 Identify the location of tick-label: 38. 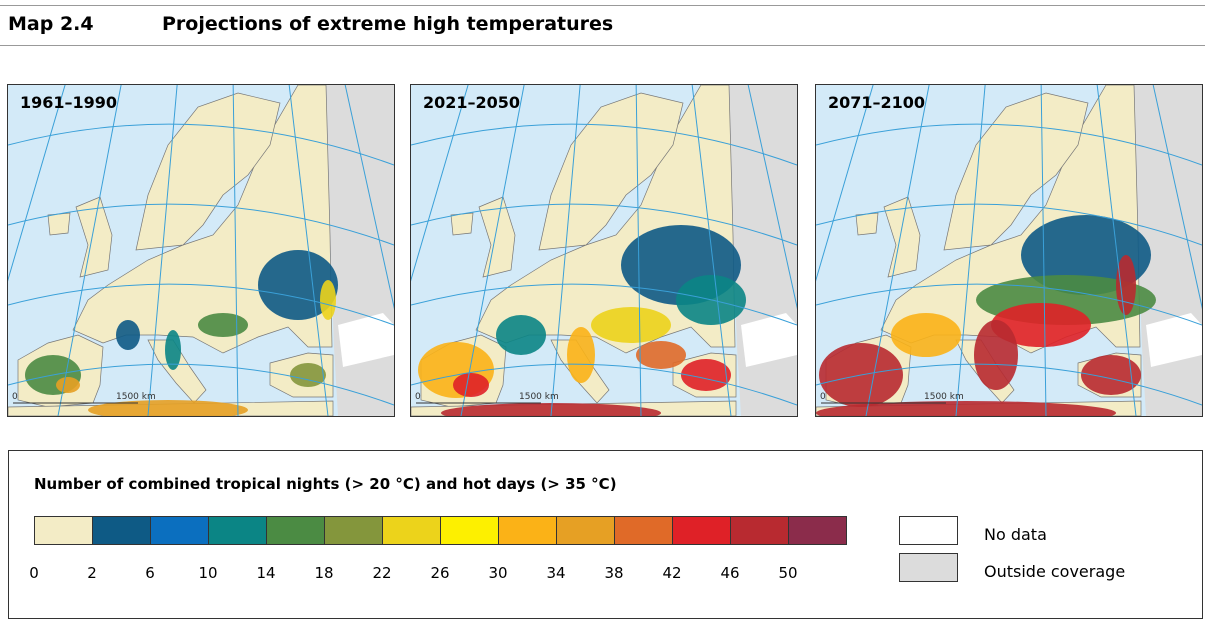
(614, 573).